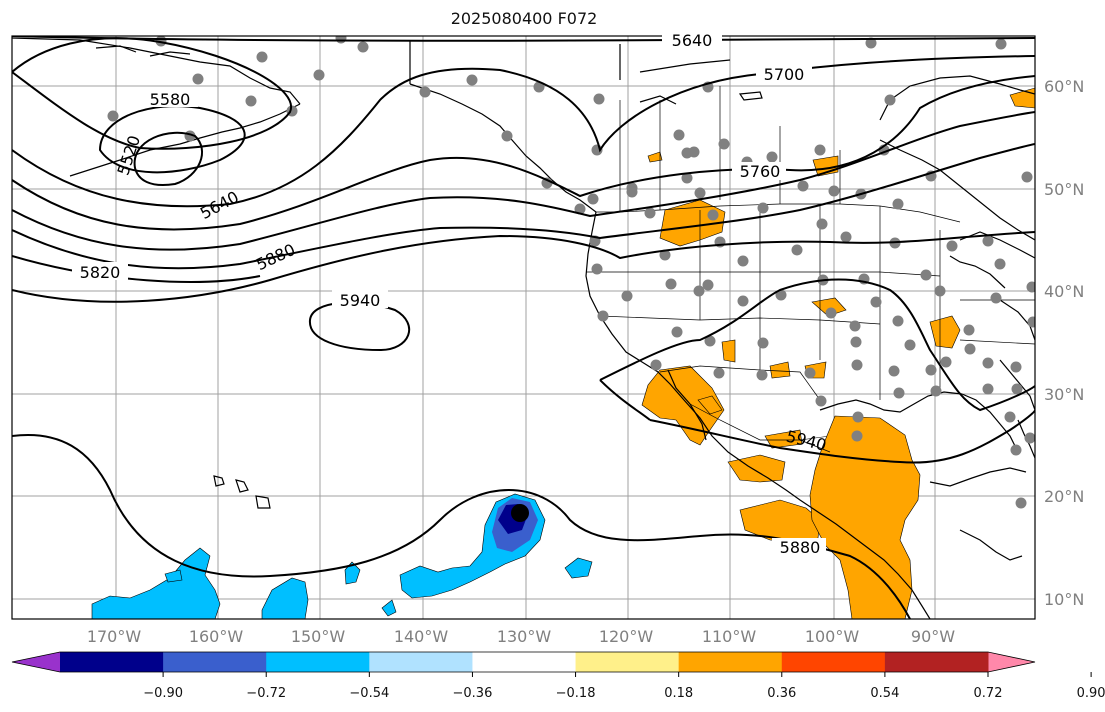 The width and height of the screenshot is (1105, 712). What do you see at coordinates (342, 556) in the screenshot?
I see `negative-anomaly-shading` at bounding box center [342, 556].